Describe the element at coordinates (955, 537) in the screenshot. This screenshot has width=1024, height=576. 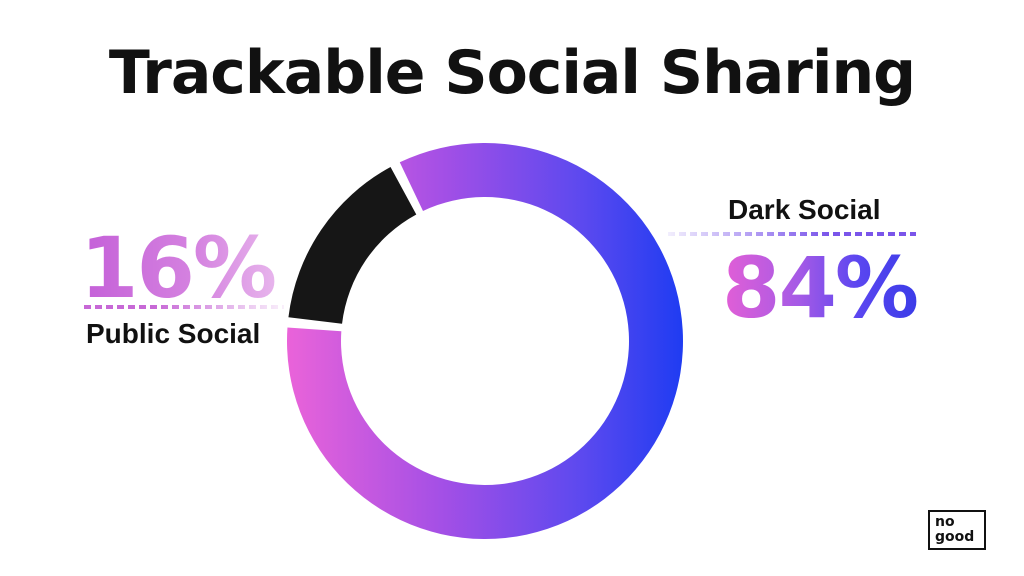
I see `logo-line-2: good` at that location.